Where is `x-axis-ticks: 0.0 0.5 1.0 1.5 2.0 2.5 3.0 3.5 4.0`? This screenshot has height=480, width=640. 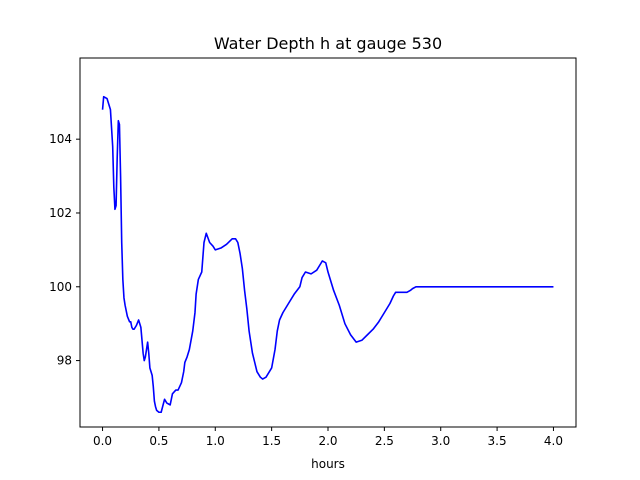 x-axis-ticks: 0.0 0.5 1.0 1.5 2.0 2.5 3.0 3.5 4.0 is located at coordinates (328, 437).